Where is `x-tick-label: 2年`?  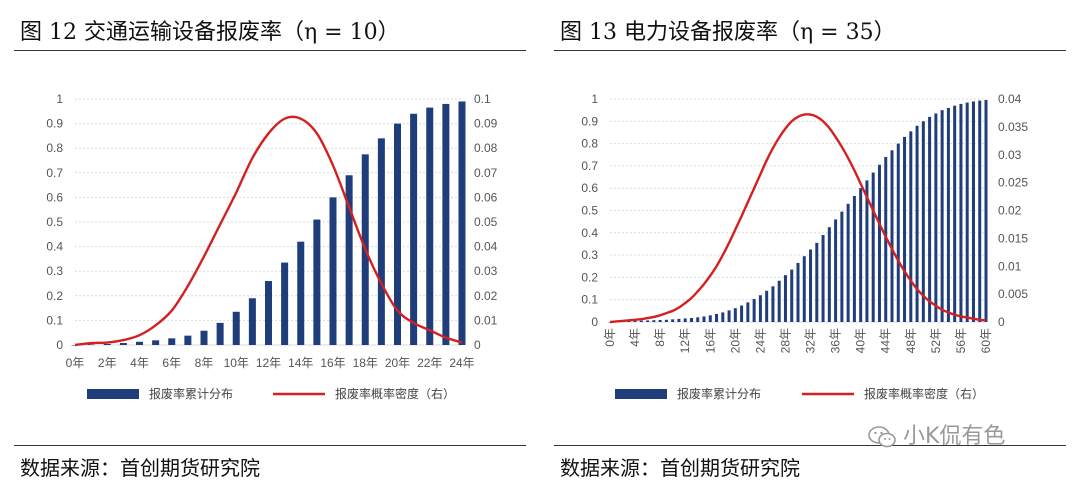
x-tick-label: 2年 is located at coordinates (107, 363).